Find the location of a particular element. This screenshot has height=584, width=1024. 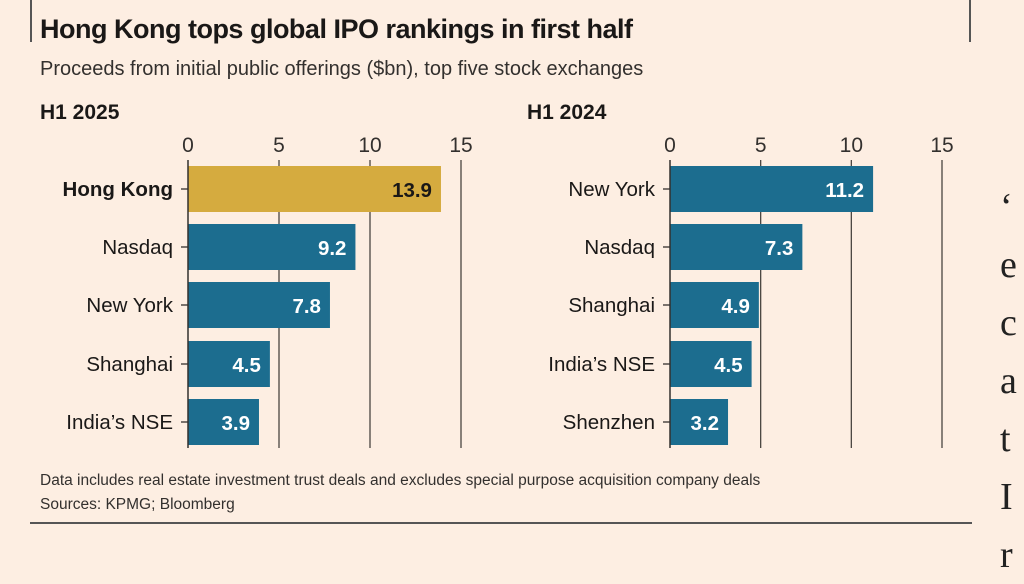

data-label: 11.2 is located at coordinates (844, 190).